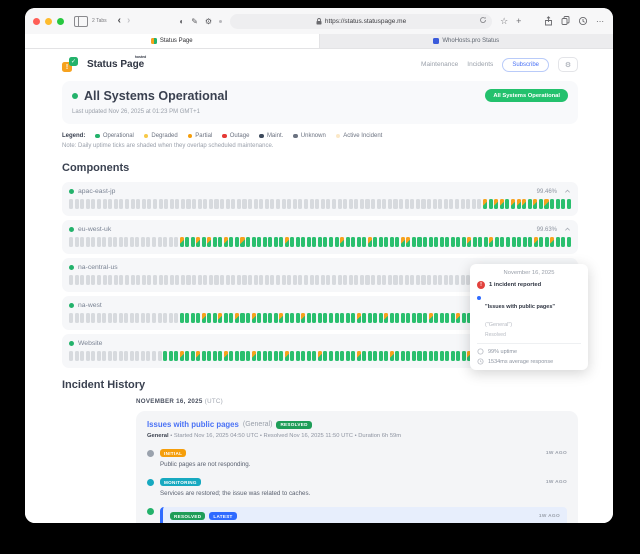 This screenshot has width=640, height=554. I want to click on incident-title-link: Issues with public pages, so click(193, 424).